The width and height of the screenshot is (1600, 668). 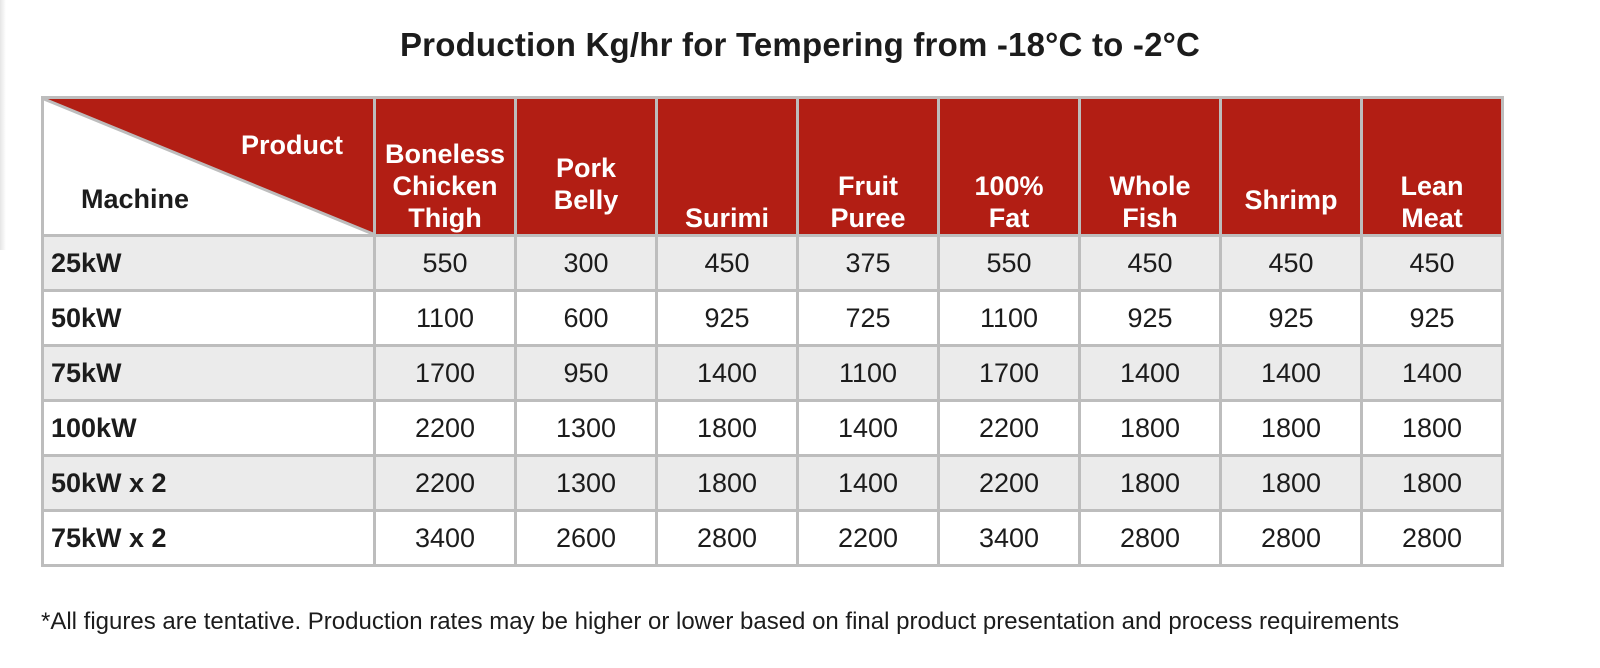 What do you see at coordinates (586, 538) in the screenshot?
I see `value-cell: 2600` at bounding box center [586, 538].